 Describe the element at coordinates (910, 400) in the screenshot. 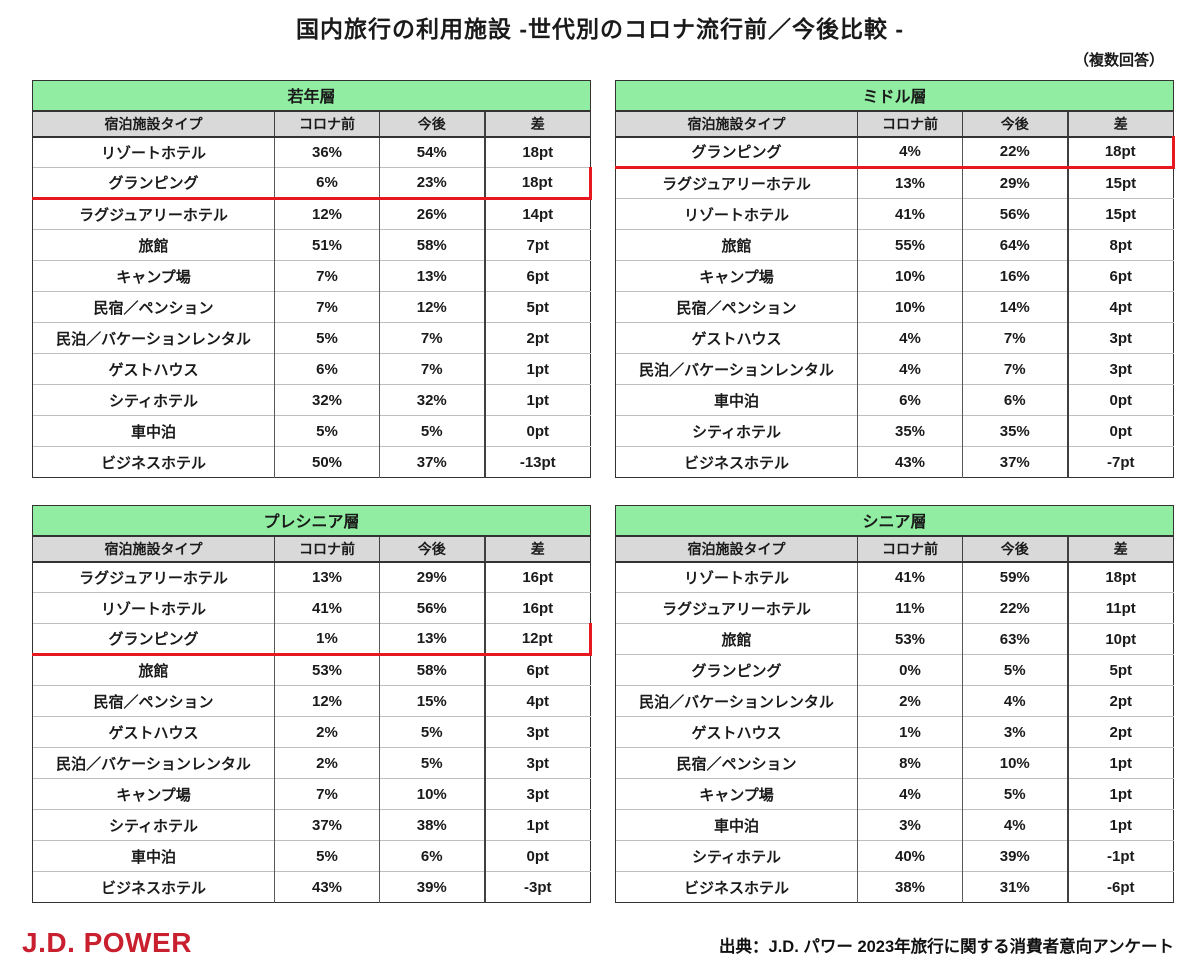

I see `cell-corona-before: 6%` at that location.